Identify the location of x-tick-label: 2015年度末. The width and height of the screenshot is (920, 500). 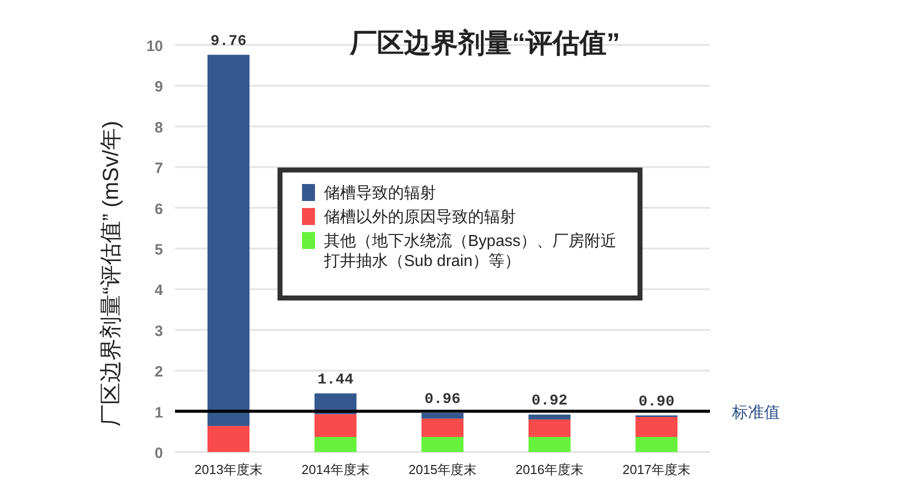
(442, 469).